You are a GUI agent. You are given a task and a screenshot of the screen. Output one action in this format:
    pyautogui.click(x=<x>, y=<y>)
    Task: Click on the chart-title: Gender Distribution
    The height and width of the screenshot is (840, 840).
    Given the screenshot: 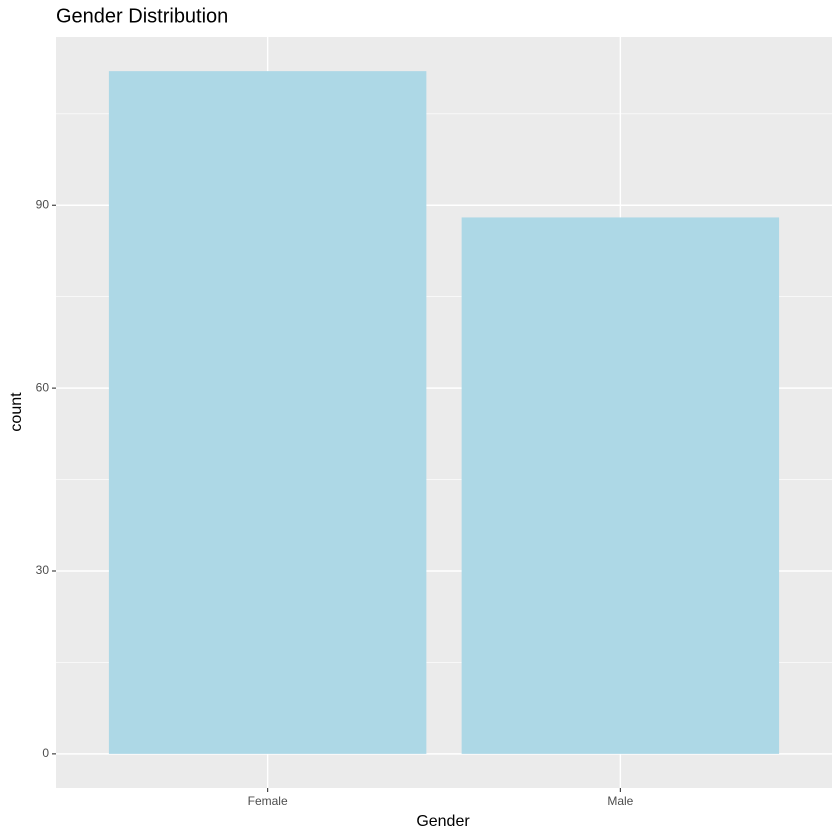 What is the action you would take?
    pyautogui.click(x=142, y=16)
    